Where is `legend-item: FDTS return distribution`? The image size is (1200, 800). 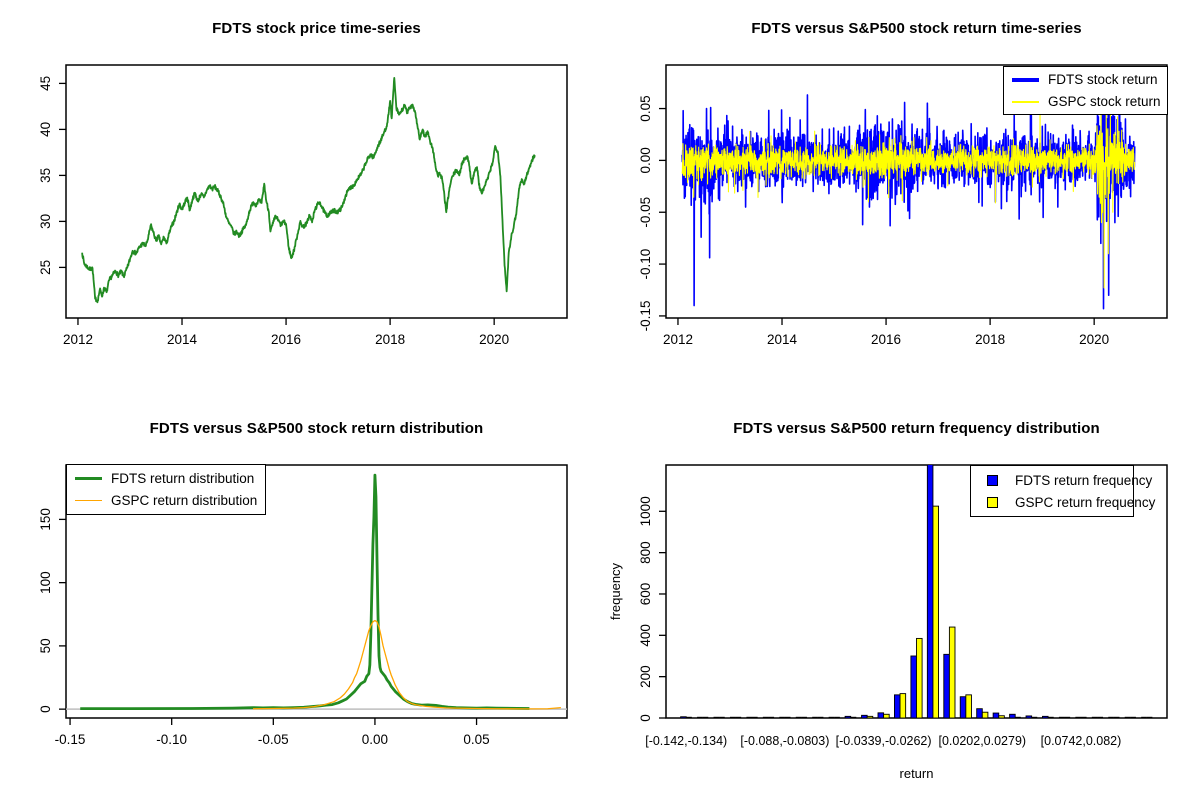
legend-item: FDTS return distribution is located at coordinates (166, 479).